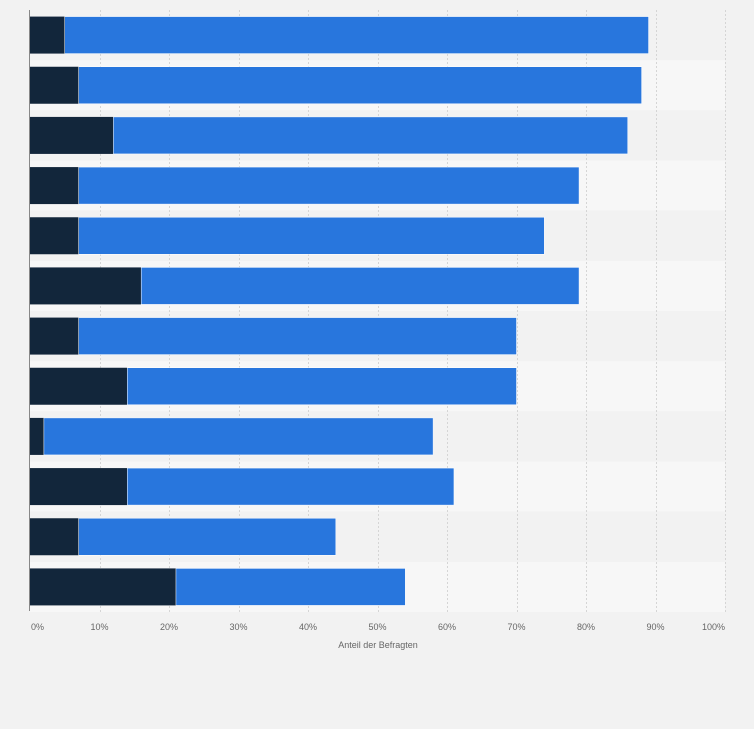  What do you see at coordinates (586, 627) in the screenshot?
I see `x-tick-label: 80%` at bounding box center [586, 627].